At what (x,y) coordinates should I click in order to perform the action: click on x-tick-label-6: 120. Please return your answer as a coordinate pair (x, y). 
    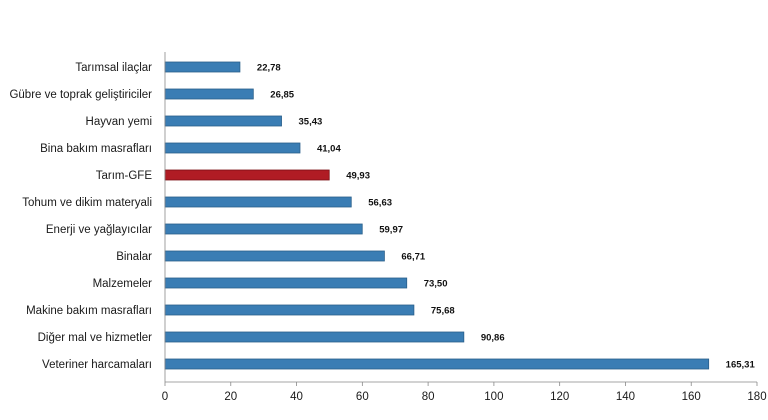
    Looking at the image, I should click on (559, 397).